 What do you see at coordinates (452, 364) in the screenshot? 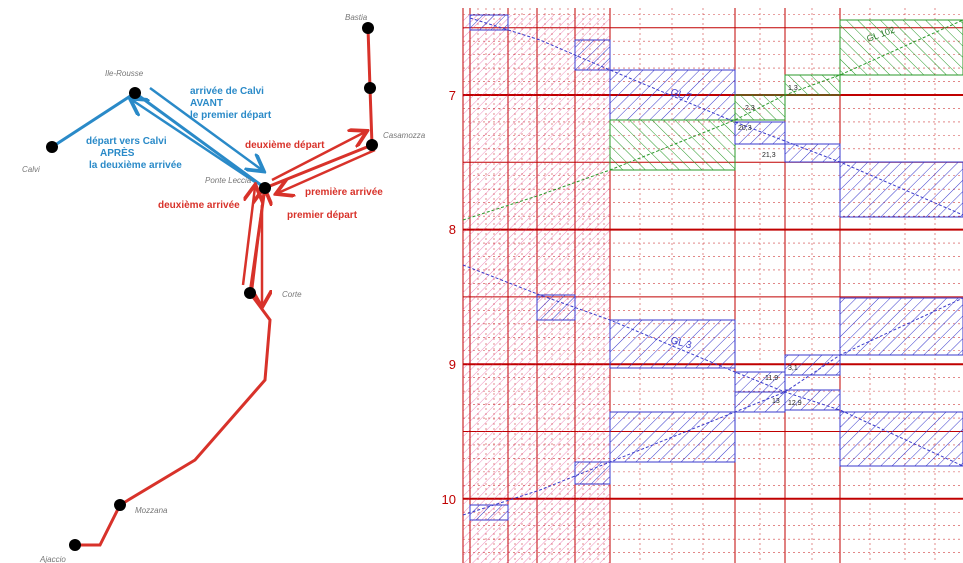
I see `hour-label: 9` at bounding box center [452, 364].